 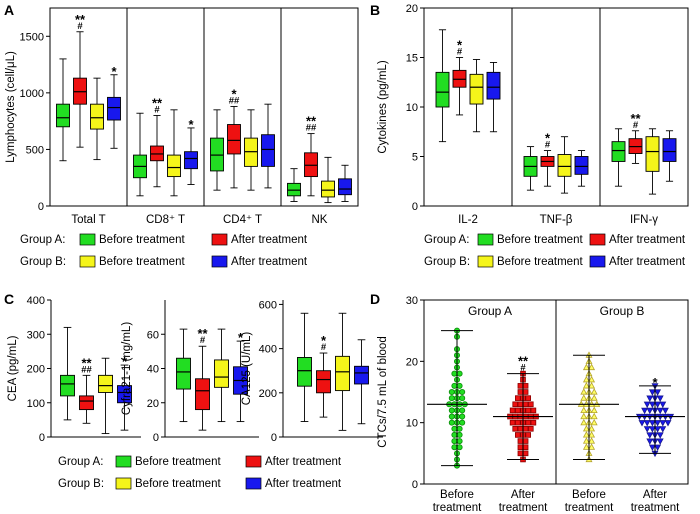 I want to click on panel-c-1-box-1-significance-hash: #, so click(x=203, y=340).